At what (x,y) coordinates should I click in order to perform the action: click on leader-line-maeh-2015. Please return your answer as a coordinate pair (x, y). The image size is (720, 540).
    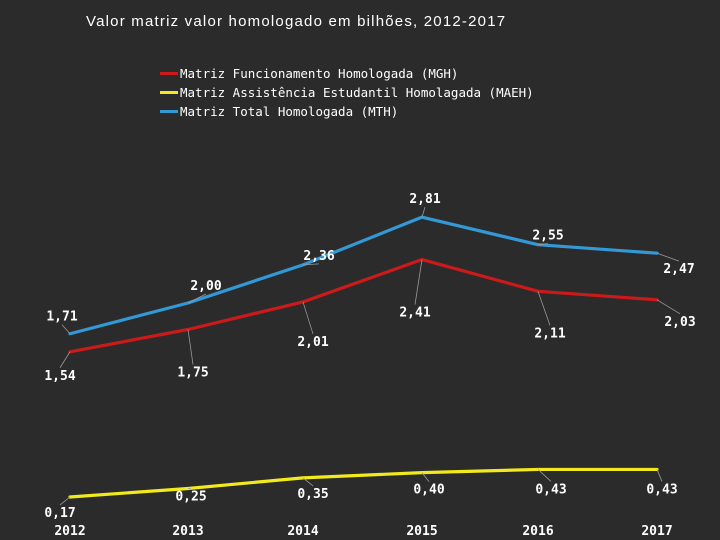
    Looking at the image, I should click on (425, 477).